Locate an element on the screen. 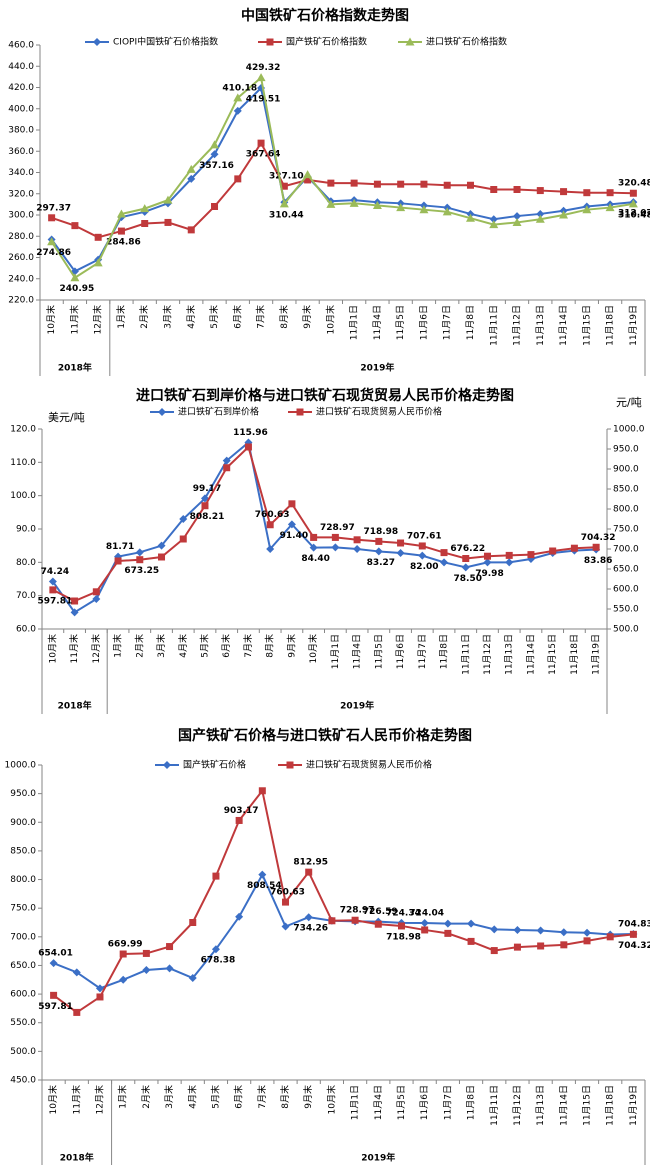 Image resolution: width=650 pixels, height=1165 pixels. data-label: 760.63 is located at coordinates (272, 515).